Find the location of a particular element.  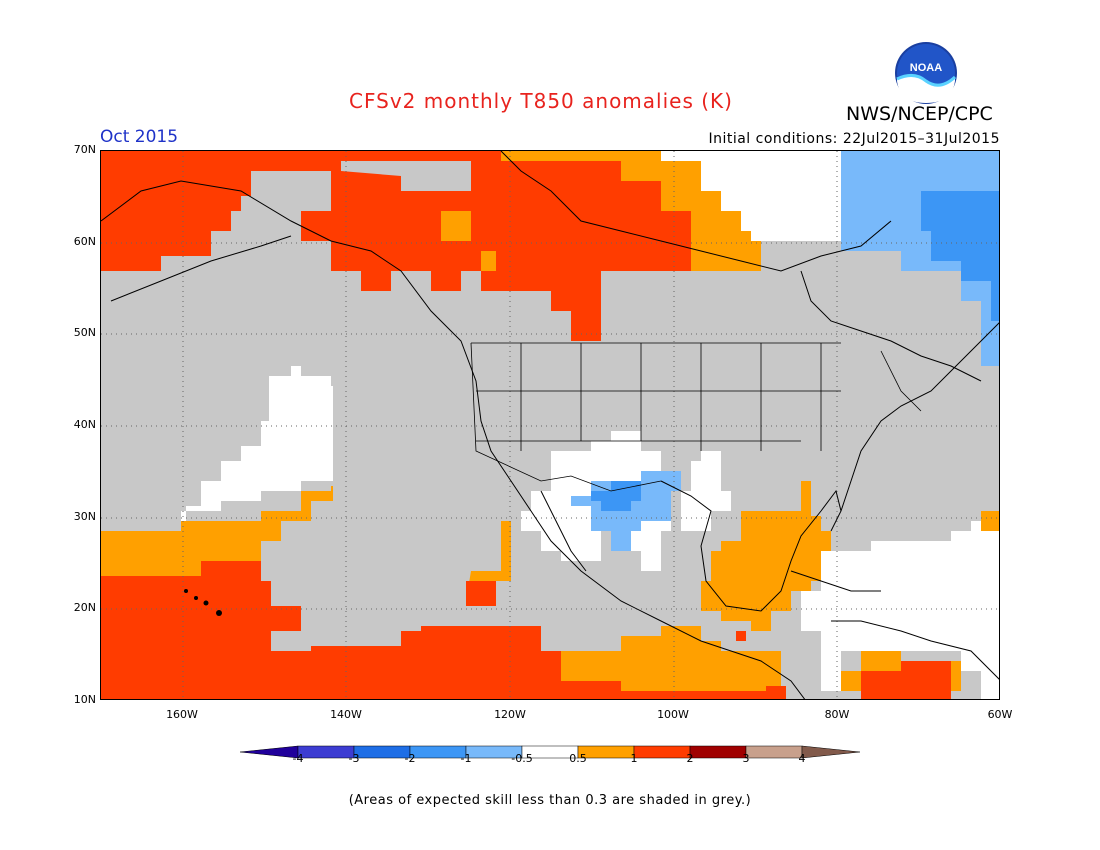

lat-label-10n: 10N is located at coordinates (84, 699).